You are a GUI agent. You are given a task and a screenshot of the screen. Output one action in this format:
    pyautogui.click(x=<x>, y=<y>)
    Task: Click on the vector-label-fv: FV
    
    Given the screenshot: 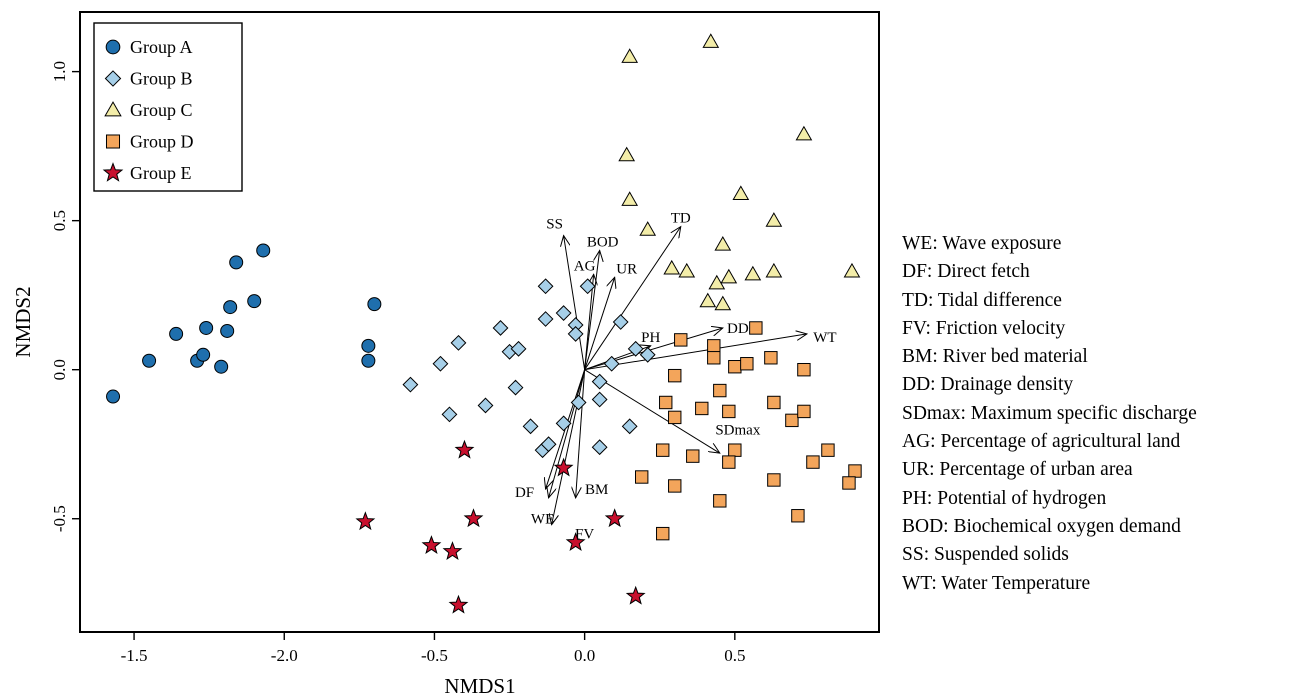 What is the action you would take?
    pyautogui.click(x=584, y=535)
    